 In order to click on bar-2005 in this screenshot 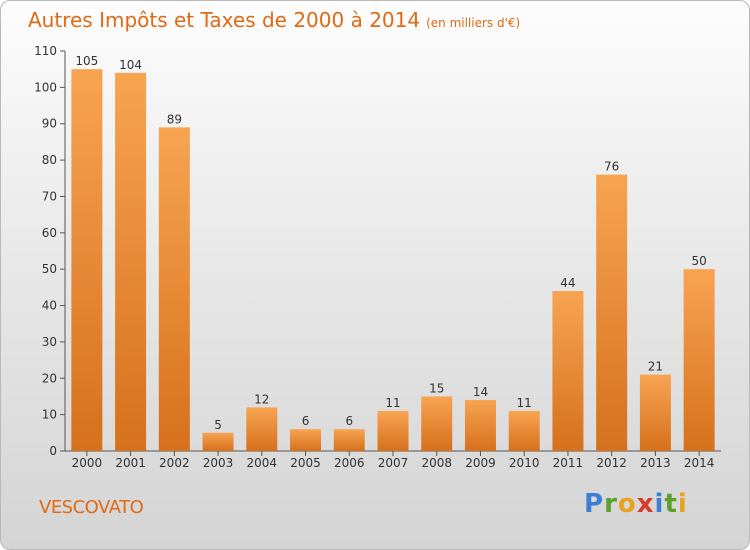, I will do `click(306, 440)`.